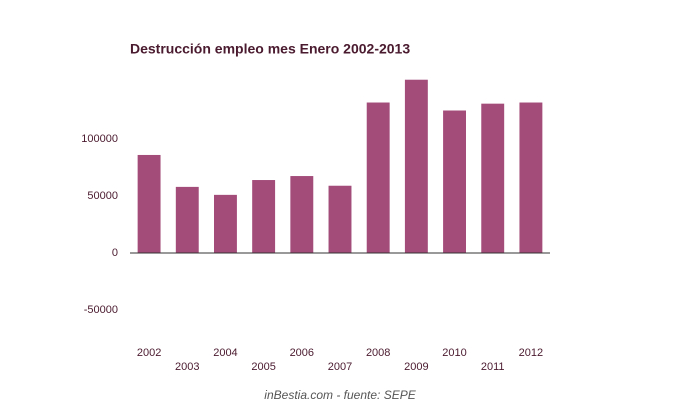 The width and height of the screenshot is (680, 420). Describe the element at coordinates (493, 367) in the screenshot. I see `x-tick-label: 2011` at that location.